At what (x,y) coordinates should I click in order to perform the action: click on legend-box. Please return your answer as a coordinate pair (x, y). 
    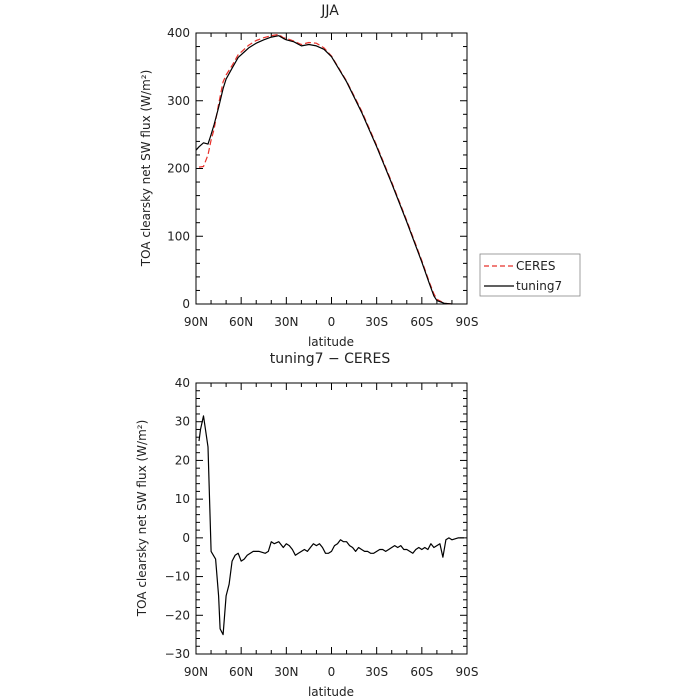
    Looking at the image, I should click on (530, 275).